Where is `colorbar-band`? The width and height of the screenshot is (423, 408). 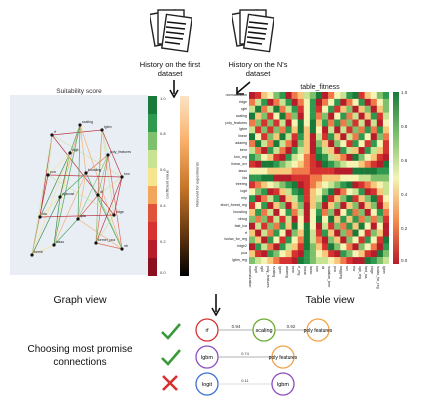
colorbar-band is located at coordinates (152, 213).